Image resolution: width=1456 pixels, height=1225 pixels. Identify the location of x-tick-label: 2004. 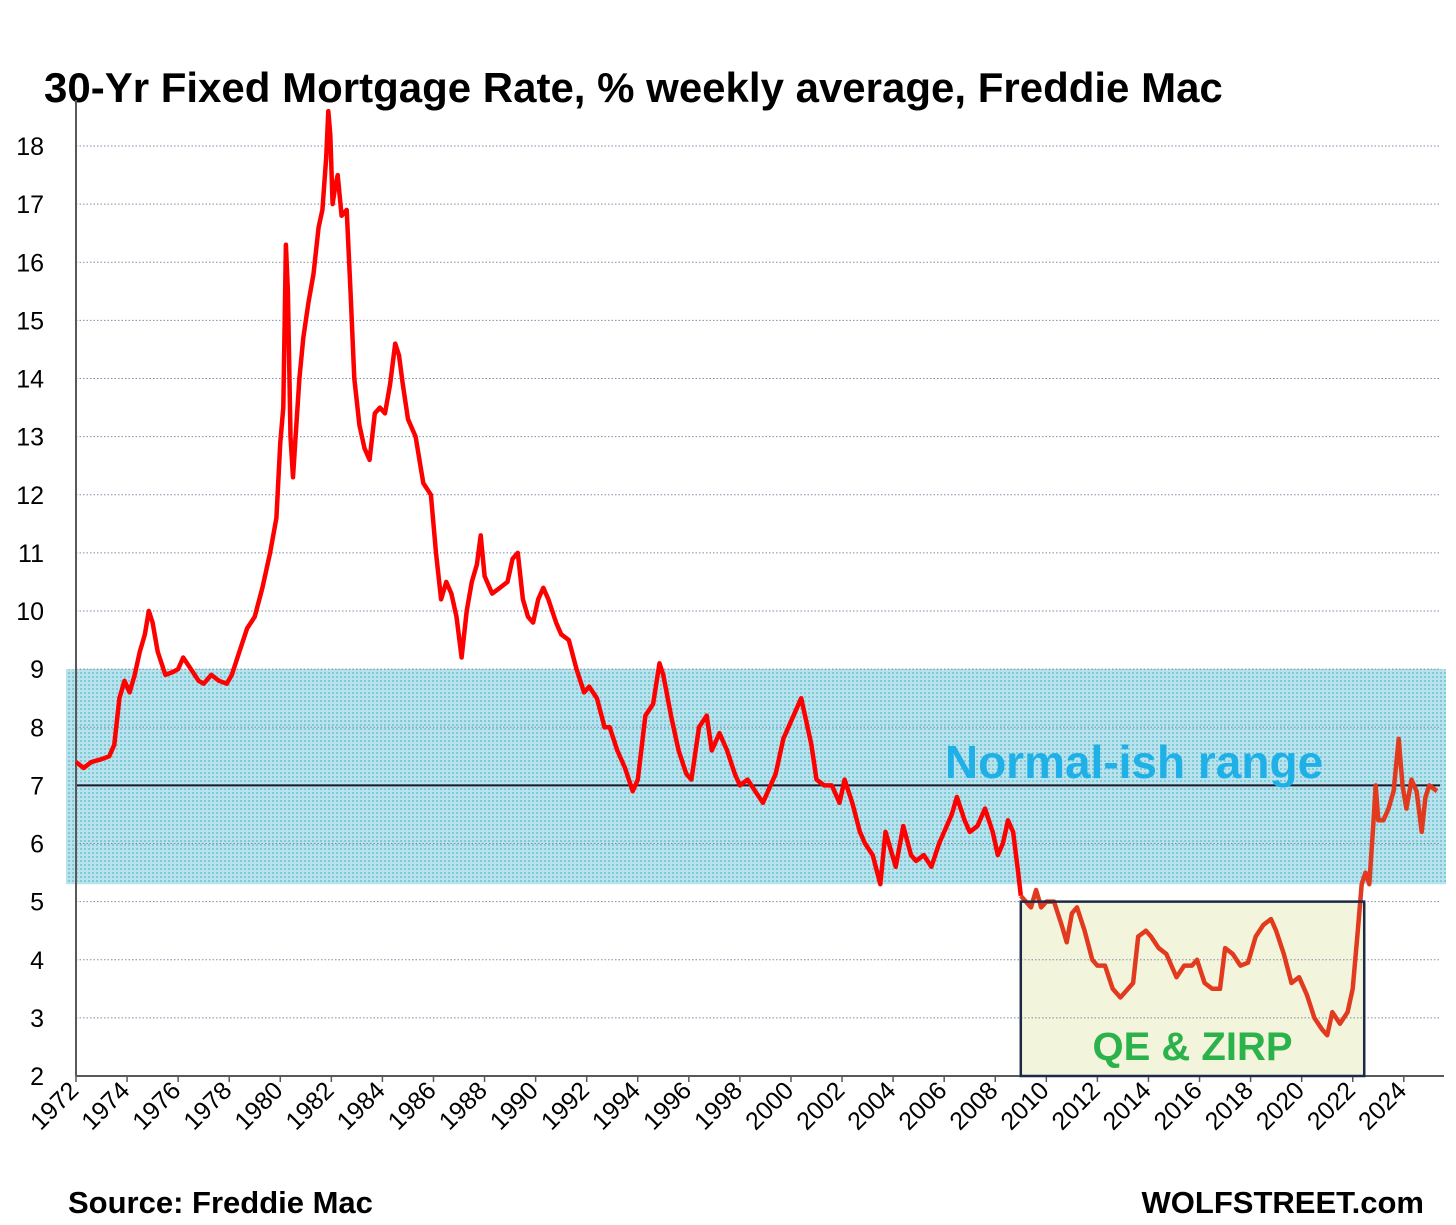
(871, 1105).